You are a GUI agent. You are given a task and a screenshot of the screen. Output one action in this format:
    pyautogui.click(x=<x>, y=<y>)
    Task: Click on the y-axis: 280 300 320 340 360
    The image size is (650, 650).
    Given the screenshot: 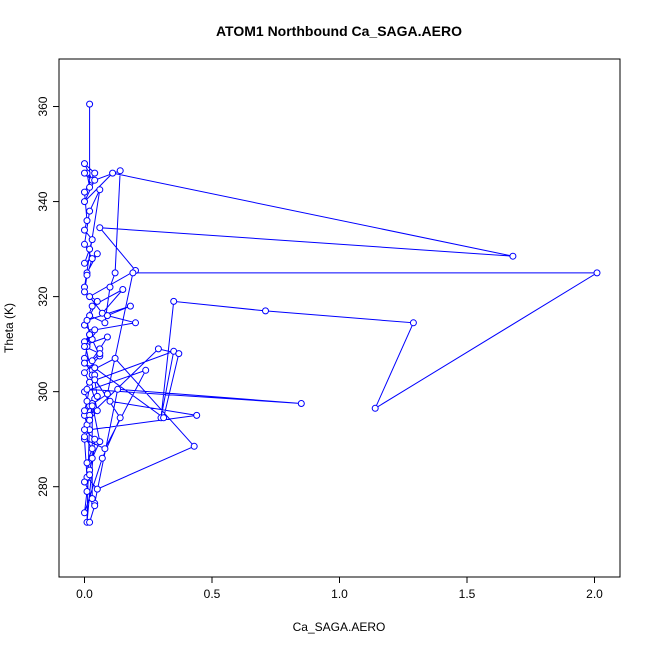 What is the action you would take?
    pyautogui.click(x=47, y=296)
    